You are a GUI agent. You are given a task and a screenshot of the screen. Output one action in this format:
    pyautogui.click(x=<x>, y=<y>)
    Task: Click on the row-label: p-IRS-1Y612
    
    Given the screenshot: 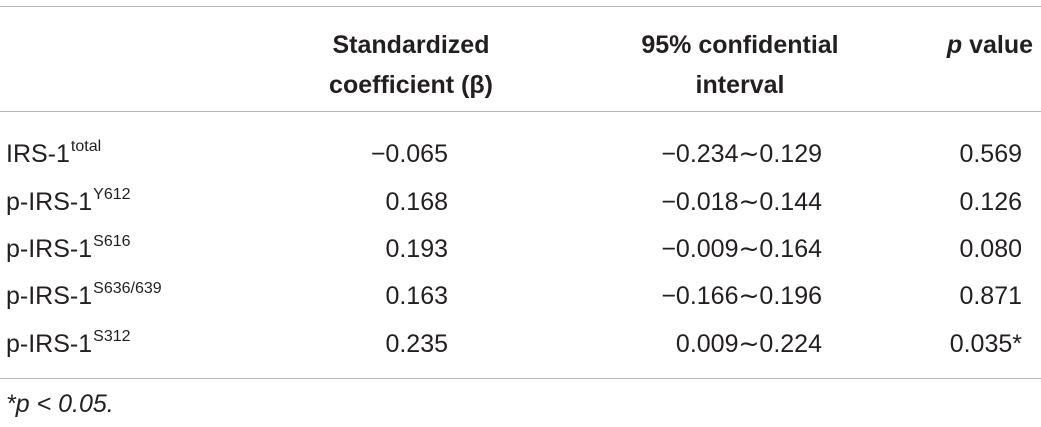 What is the action you would take?
    pyautogui.click(x=68, y=201)
    